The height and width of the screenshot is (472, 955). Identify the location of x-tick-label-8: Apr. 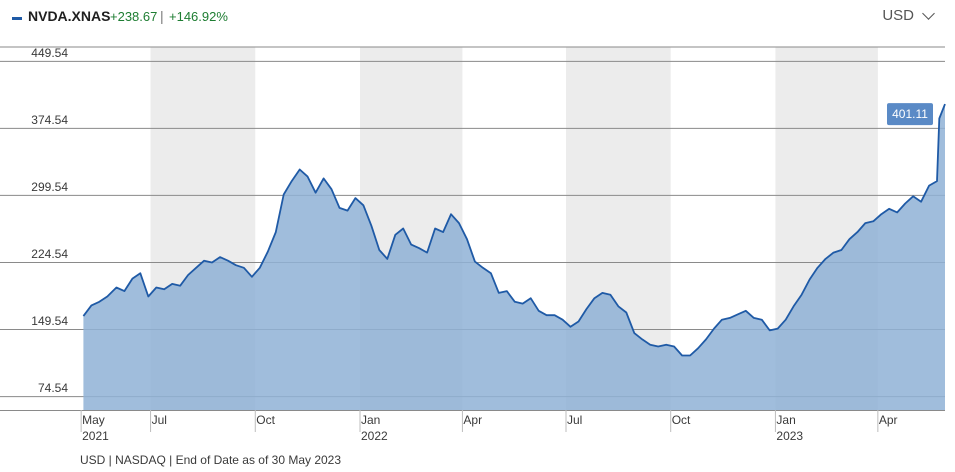
(888, 420).